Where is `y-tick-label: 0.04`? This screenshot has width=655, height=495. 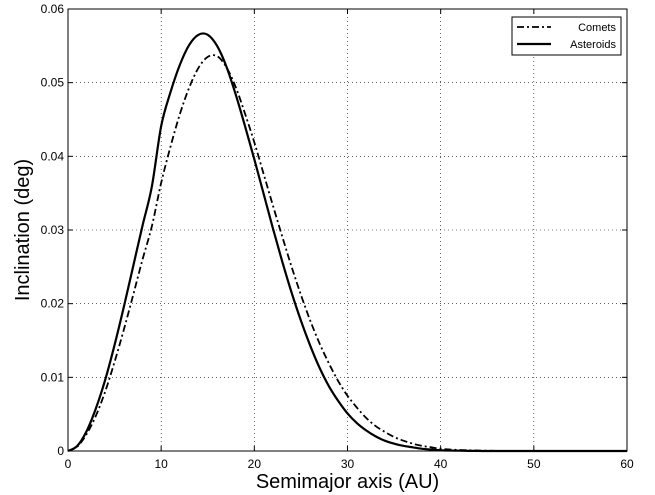
y-tick-label: 0.04 is located at coordinates (53, 156).